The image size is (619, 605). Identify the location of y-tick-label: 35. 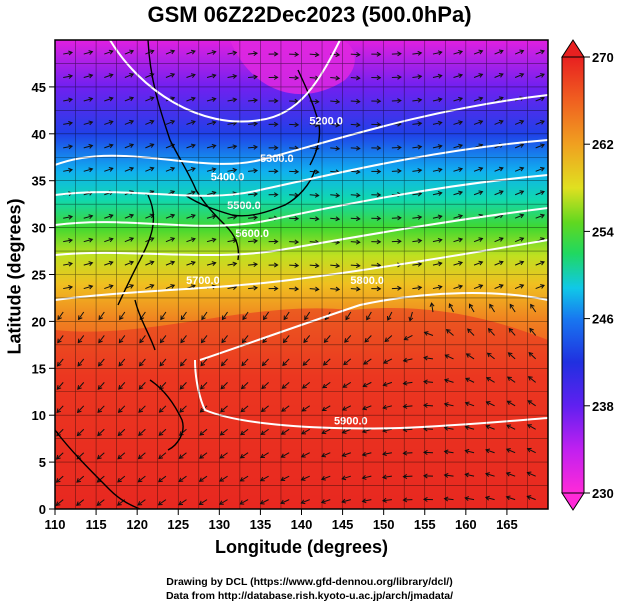
(39, 181).